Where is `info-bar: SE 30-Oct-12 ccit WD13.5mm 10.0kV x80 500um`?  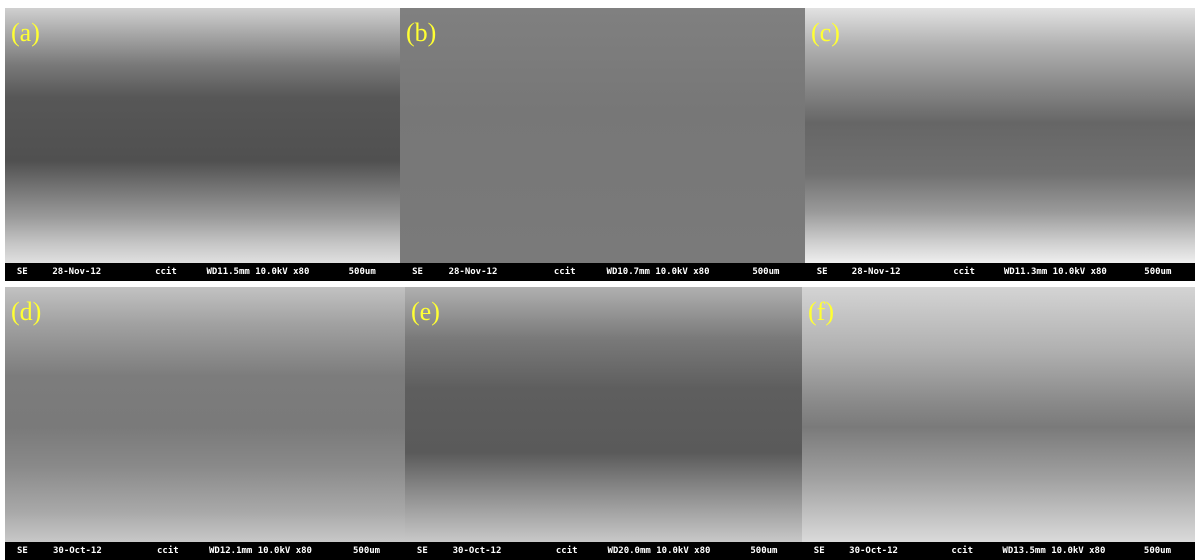 info-bar: SE 30-Oct-12 ccit WD13.5mm 10.0kV x80 500um is located at coordinates (998, 551).